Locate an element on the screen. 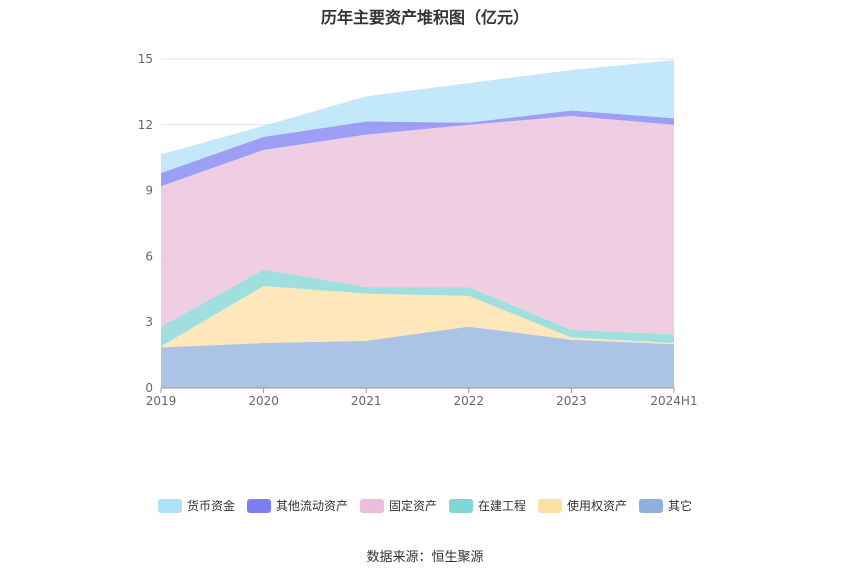 This screenshot has width=850, height=575. legend-label: 固定资产 is located at coordinates (412, 506).